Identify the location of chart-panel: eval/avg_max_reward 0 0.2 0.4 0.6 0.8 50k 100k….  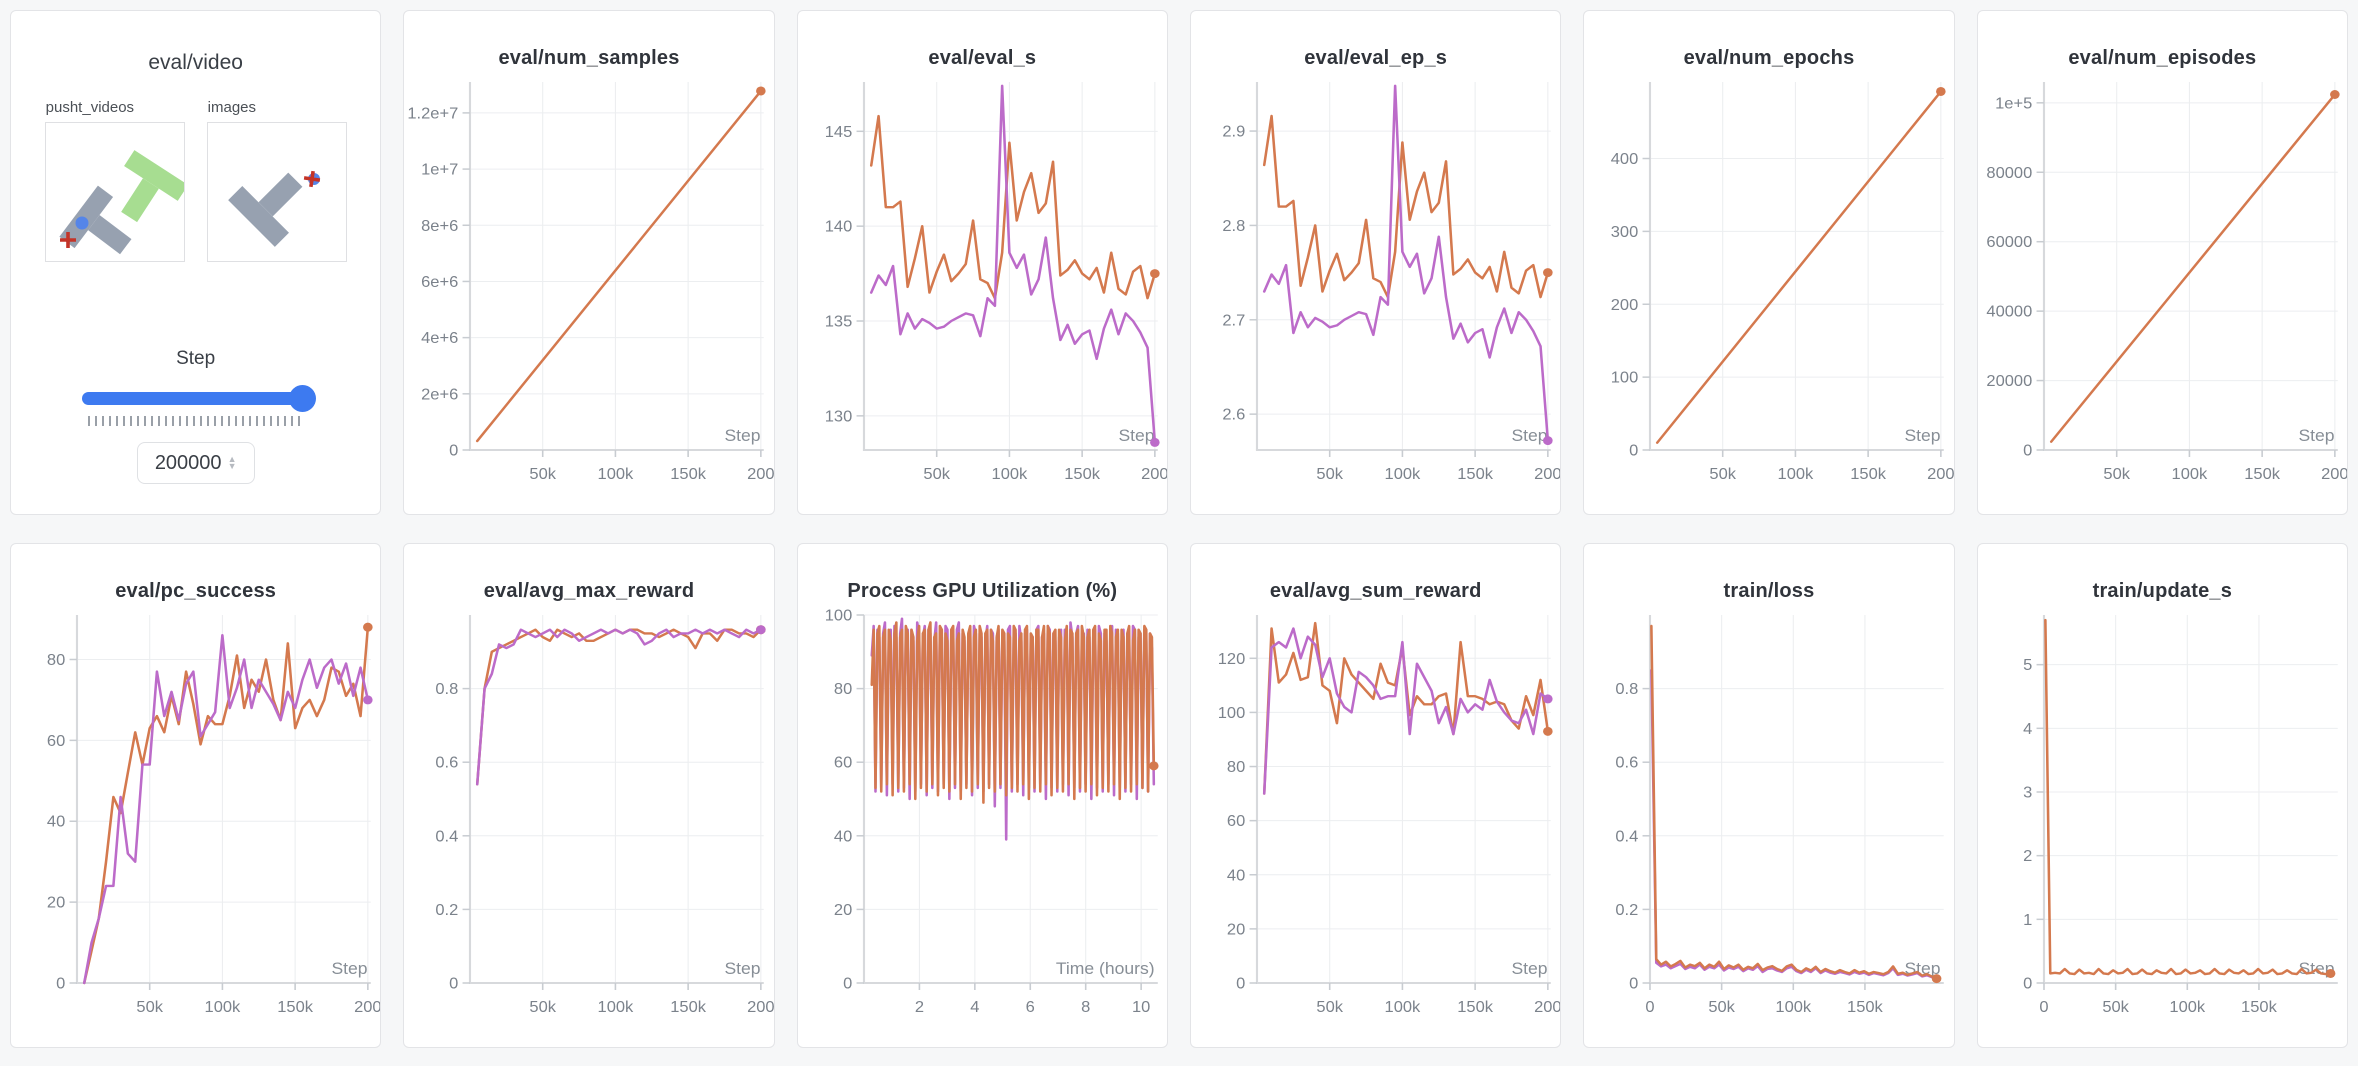
(589, 795).